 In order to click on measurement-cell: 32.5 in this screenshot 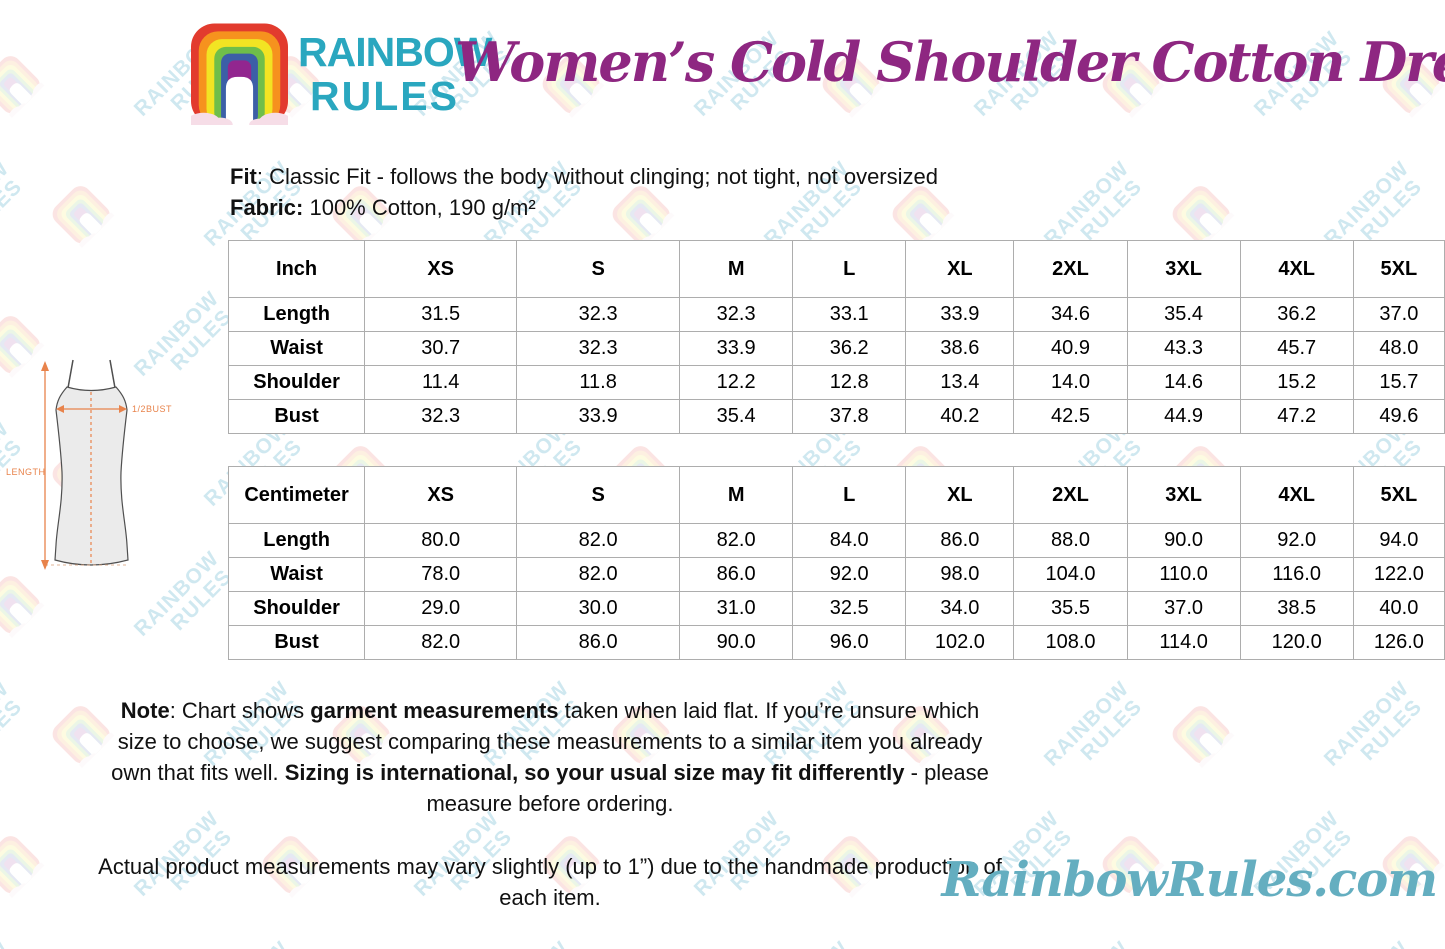, I will do `click(849, 608)`.